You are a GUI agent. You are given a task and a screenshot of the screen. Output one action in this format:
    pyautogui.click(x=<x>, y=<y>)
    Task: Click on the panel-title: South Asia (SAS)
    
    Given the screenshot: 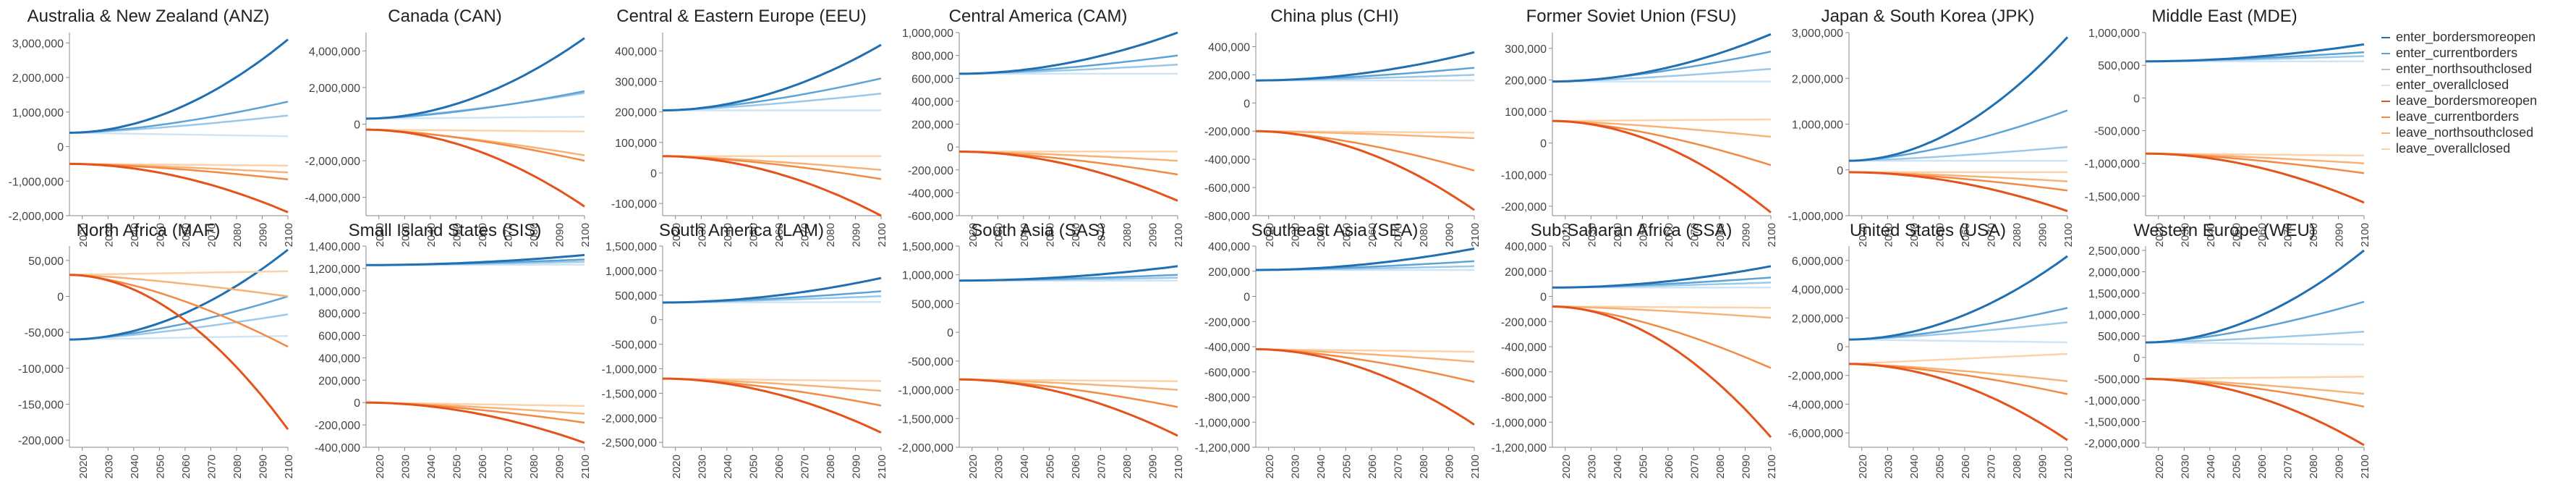 What is the action you would take?
    pyautogui.click(x=1038, y=230)
    